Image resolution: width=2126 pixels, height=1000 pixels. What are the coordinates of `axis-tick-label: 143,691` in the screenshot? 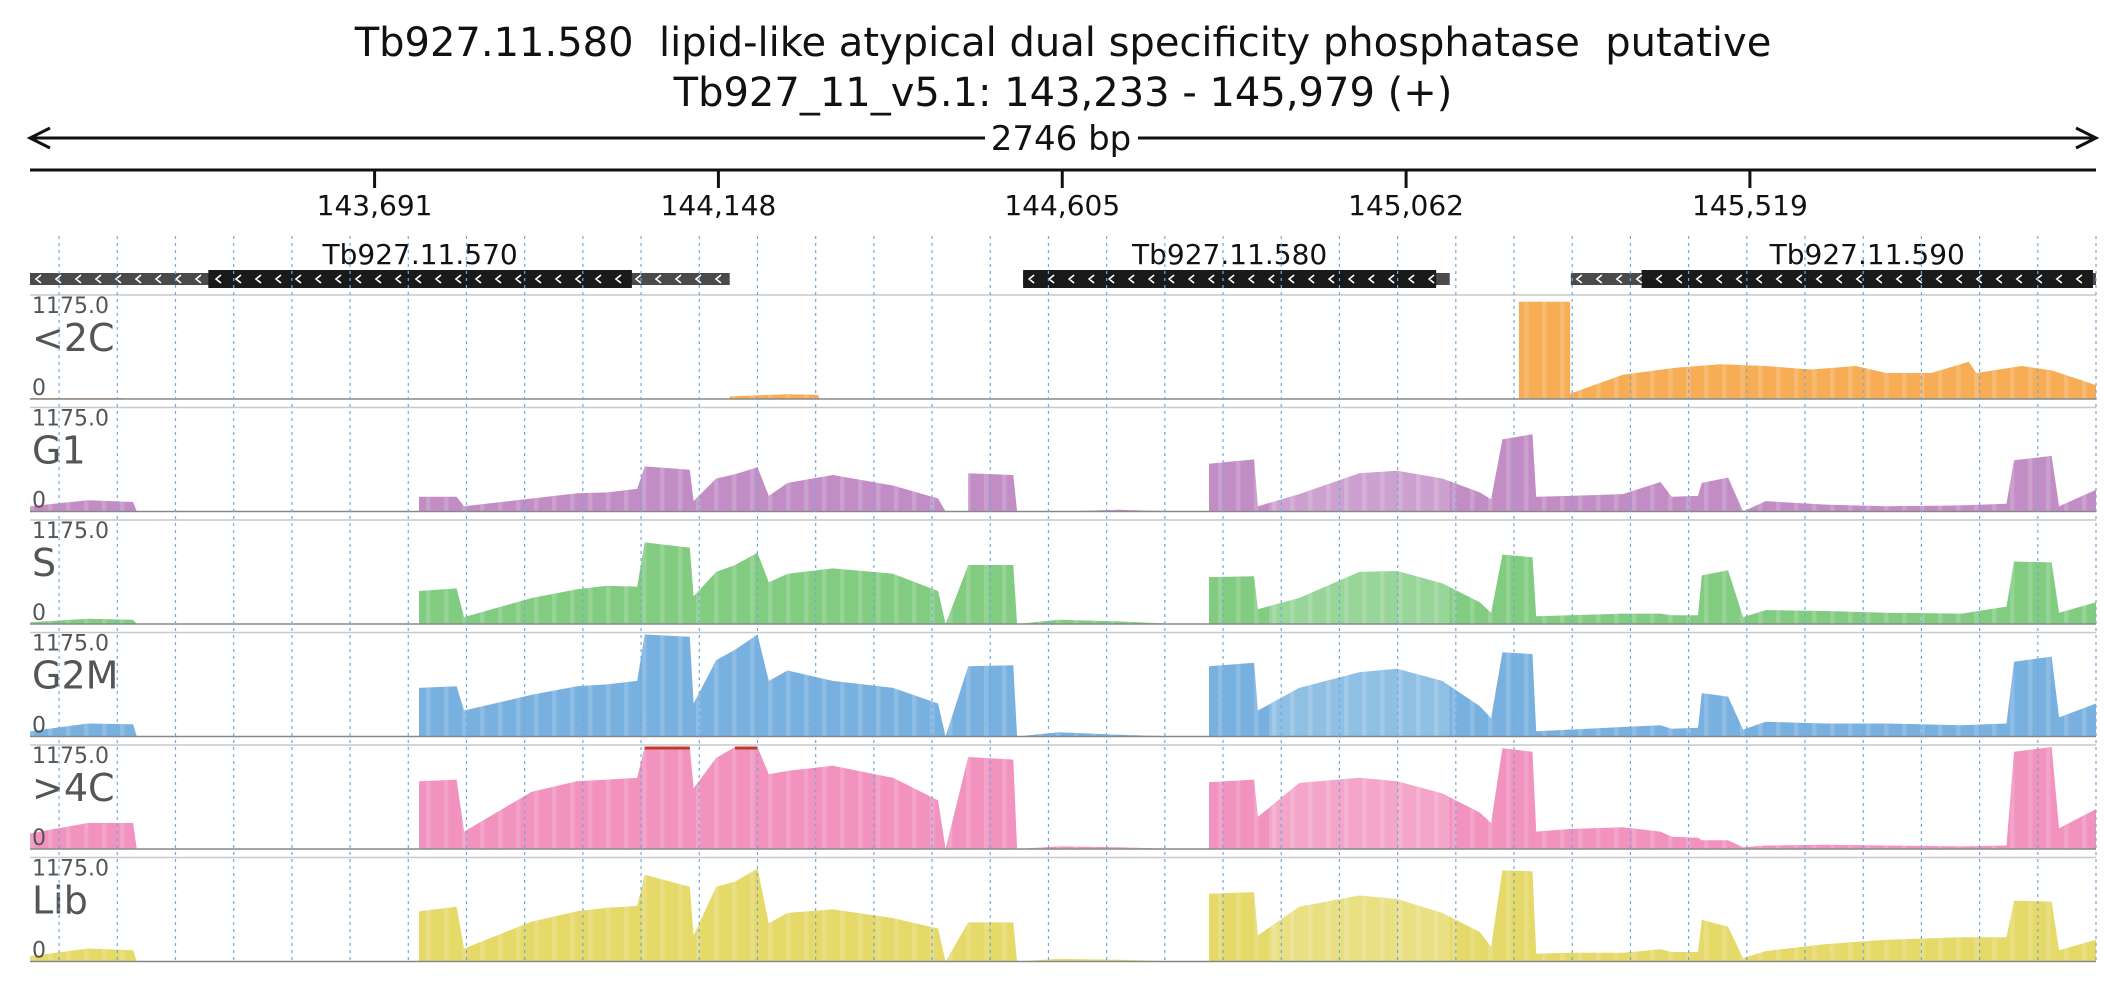 It's located at (375, 205).